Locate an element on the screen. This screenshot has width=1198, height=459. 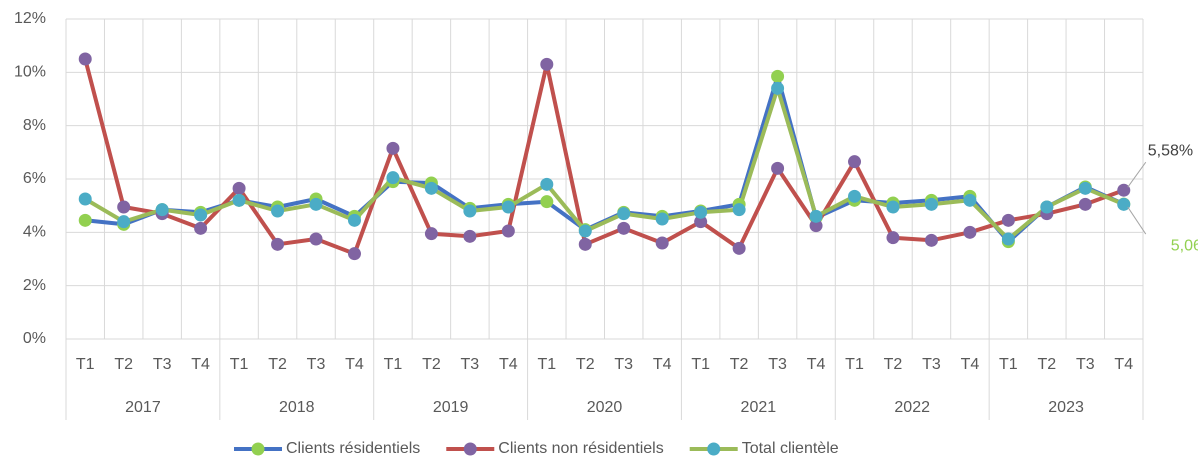
group-label: 2023 is located at coordinates (1066, 407).